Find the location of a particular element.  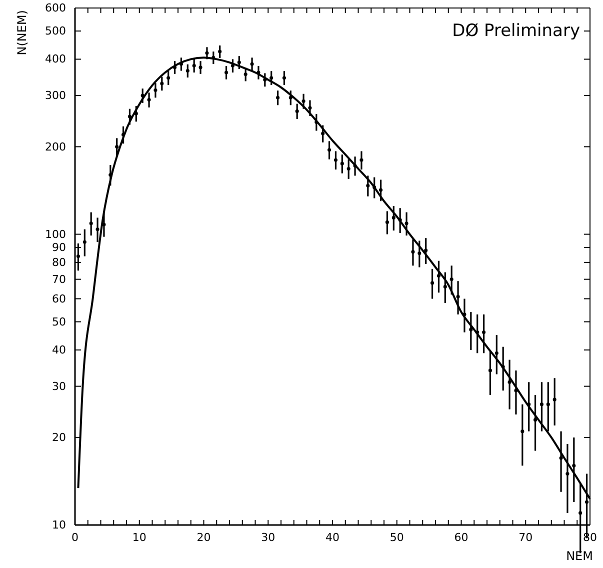

y-axis-title: N(NEM) is located at coordinates (22, 33).